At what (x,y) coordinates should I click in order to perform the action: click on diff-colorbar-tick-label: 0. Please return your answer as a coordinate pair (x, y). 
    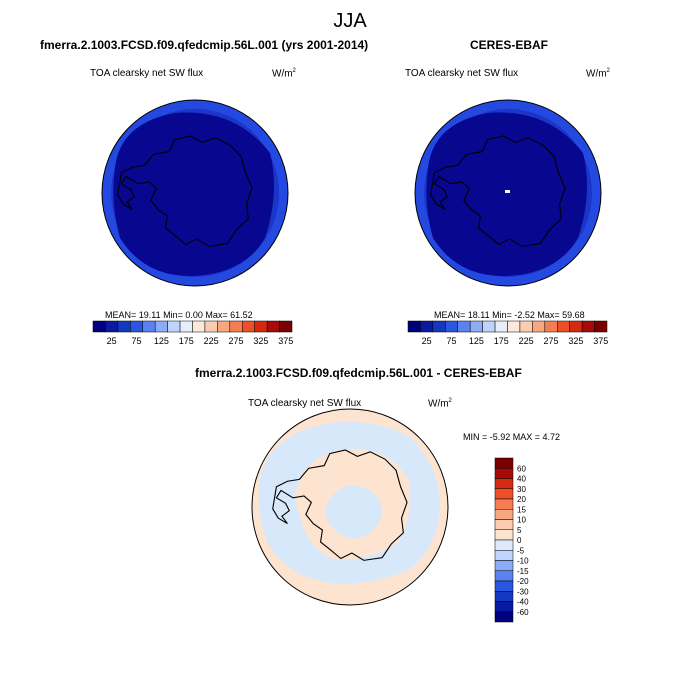
    Looking at the image, I should click on (519, 540).